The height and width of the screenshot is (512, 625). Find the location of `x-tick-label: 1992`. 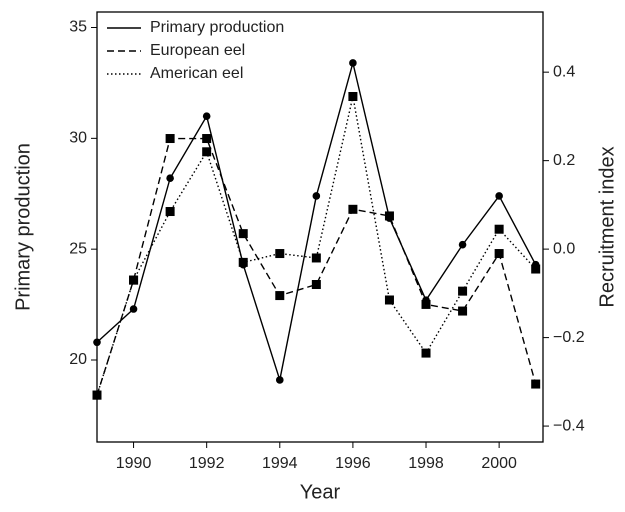

x-tick-label: 1992 is located at coordinates (207, 463).